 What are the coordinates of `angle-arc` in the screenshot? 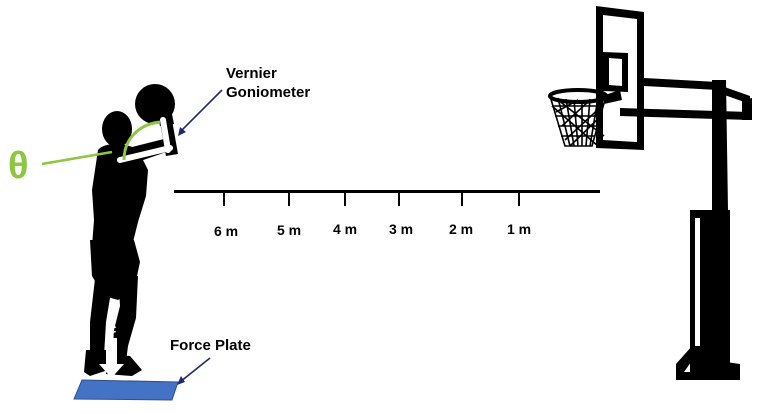 It's located at (141, 140).